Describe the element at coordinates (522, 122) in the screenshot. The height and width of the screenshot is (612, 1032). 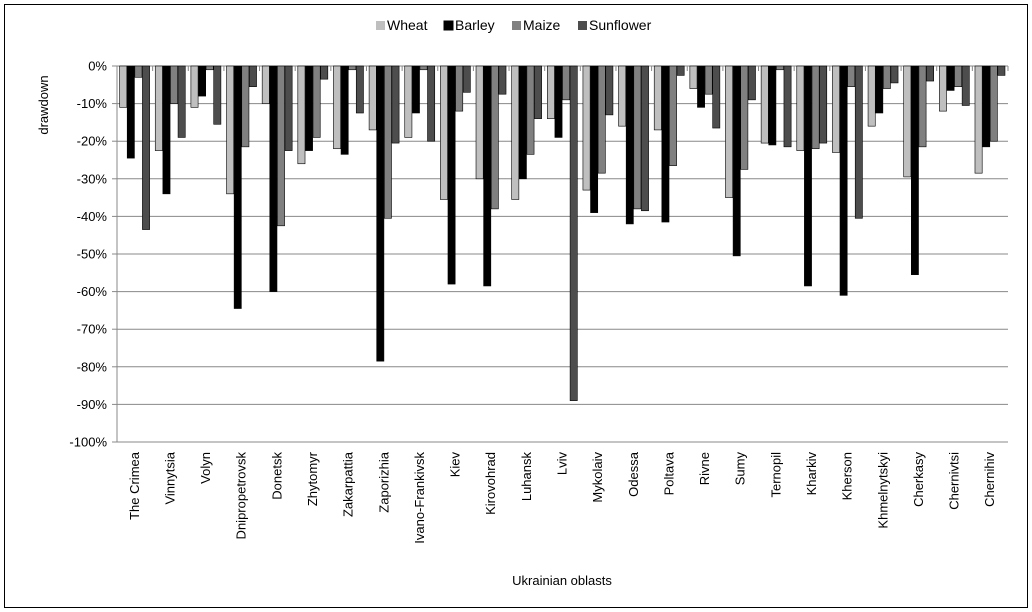
I see `bar-barley-luhansk` at that location.